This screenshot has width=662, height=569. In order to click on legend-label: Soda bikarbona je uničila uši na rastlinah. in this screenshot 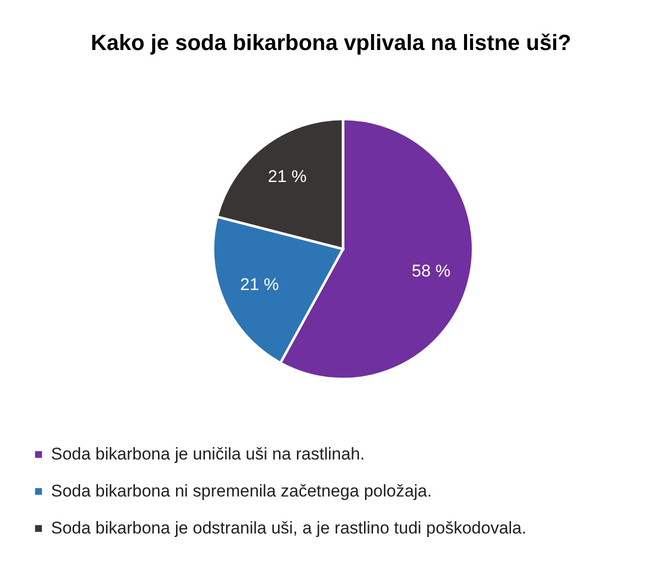, I will do `click(208, 454)`.